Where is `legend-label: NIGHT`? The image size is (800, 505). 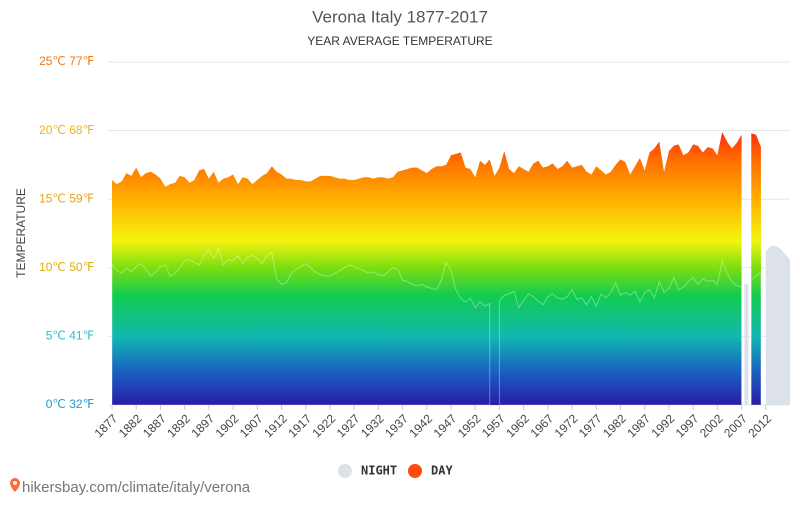 legend-label: NIGHT is located at coordinates (379, 471).